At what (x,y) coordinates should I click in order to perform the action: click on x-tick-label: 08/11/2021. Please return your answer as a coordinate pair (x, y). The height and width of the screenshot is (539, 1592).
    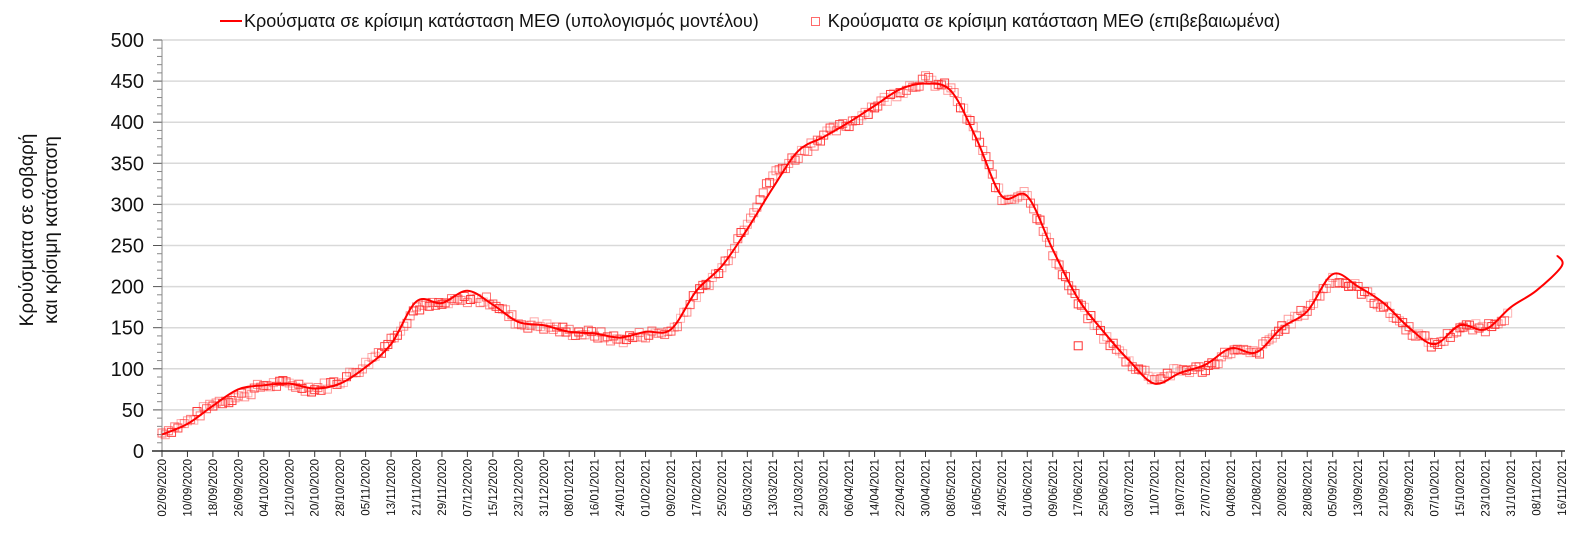
    Looking at the image, I should click on (1537, 487).